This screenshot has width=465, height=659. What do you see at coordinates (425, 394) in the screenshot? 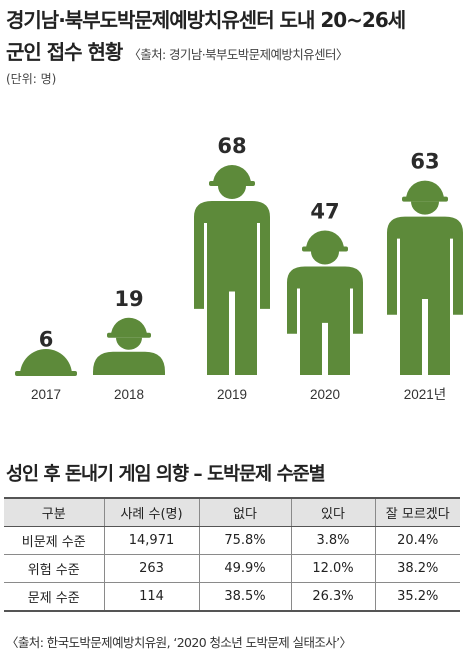
I see `year-label-2021년: 2021년` at bounding box center [425, 394].